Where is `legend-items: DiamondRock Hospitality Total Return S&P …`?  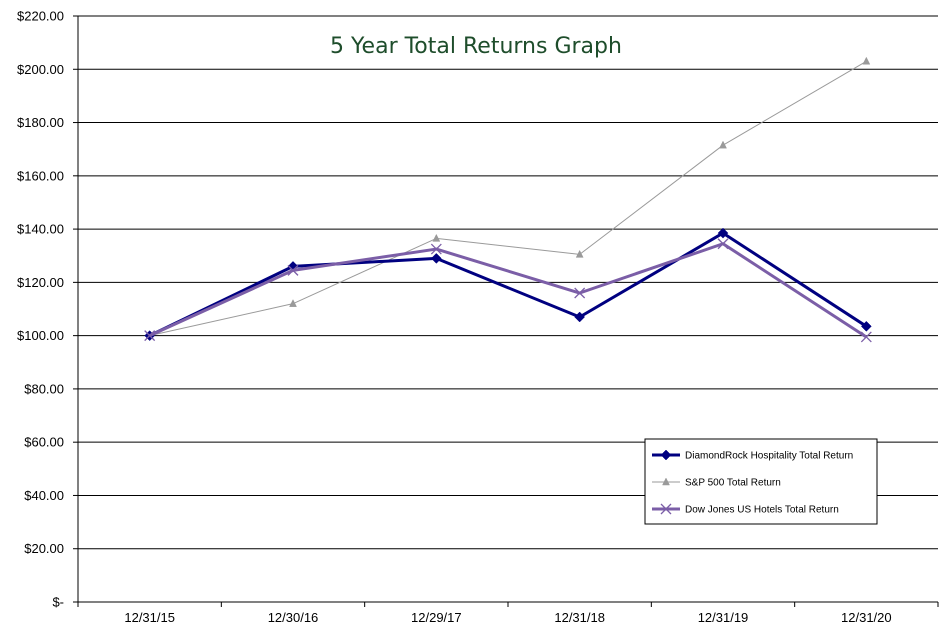
legend-items: DiamondRock Hospitality Total Return S&P … is located at coordinates (752, 482).